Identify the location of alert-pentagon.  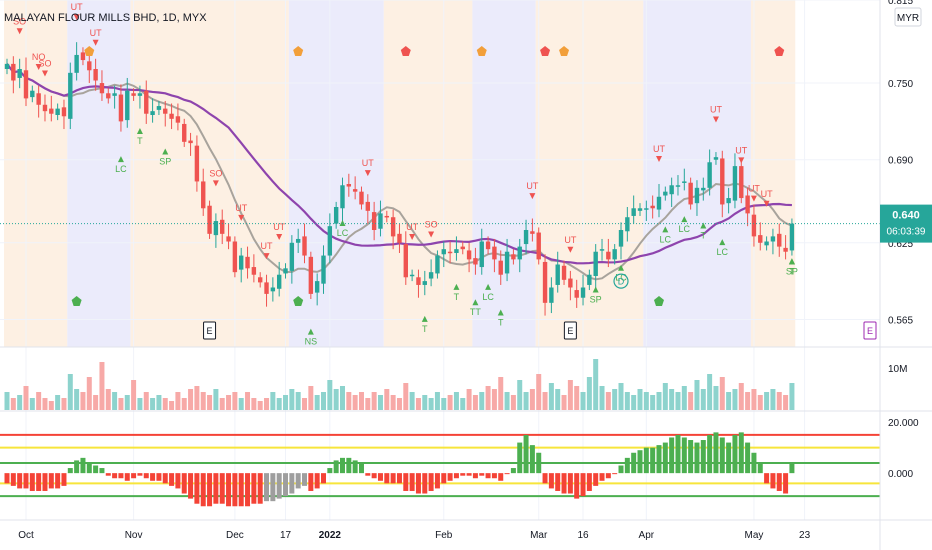
(298, 51).